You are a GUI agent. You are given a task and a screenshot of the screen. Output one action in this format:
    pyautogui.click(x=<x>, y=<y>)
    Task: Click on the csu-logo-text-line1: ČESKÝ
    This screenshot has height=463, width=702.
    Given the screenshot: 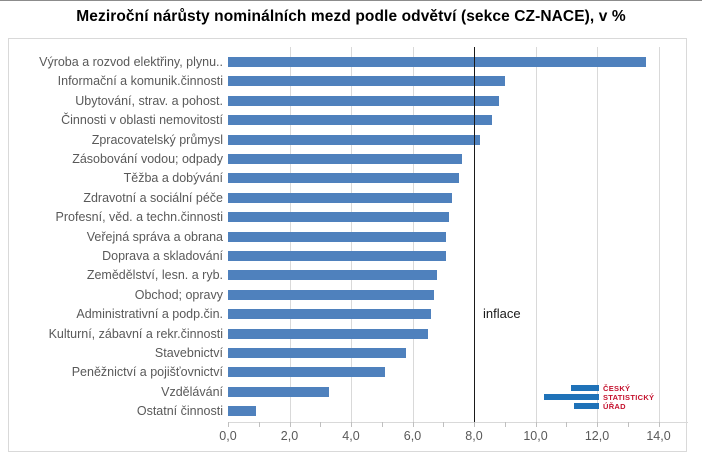 What is the action you would take?
    pyautogui.click(x=617, y=388)
    